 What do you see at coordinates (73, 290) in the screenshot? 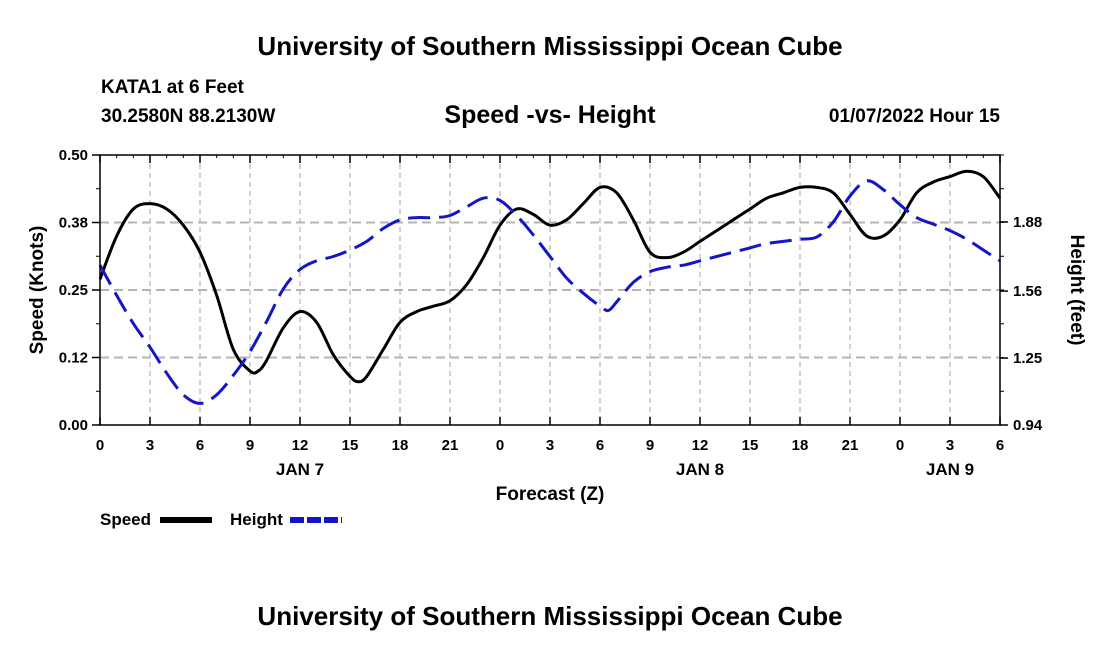
I see `y-left-tick-label: 0.25` at bounding box center [73, 290].